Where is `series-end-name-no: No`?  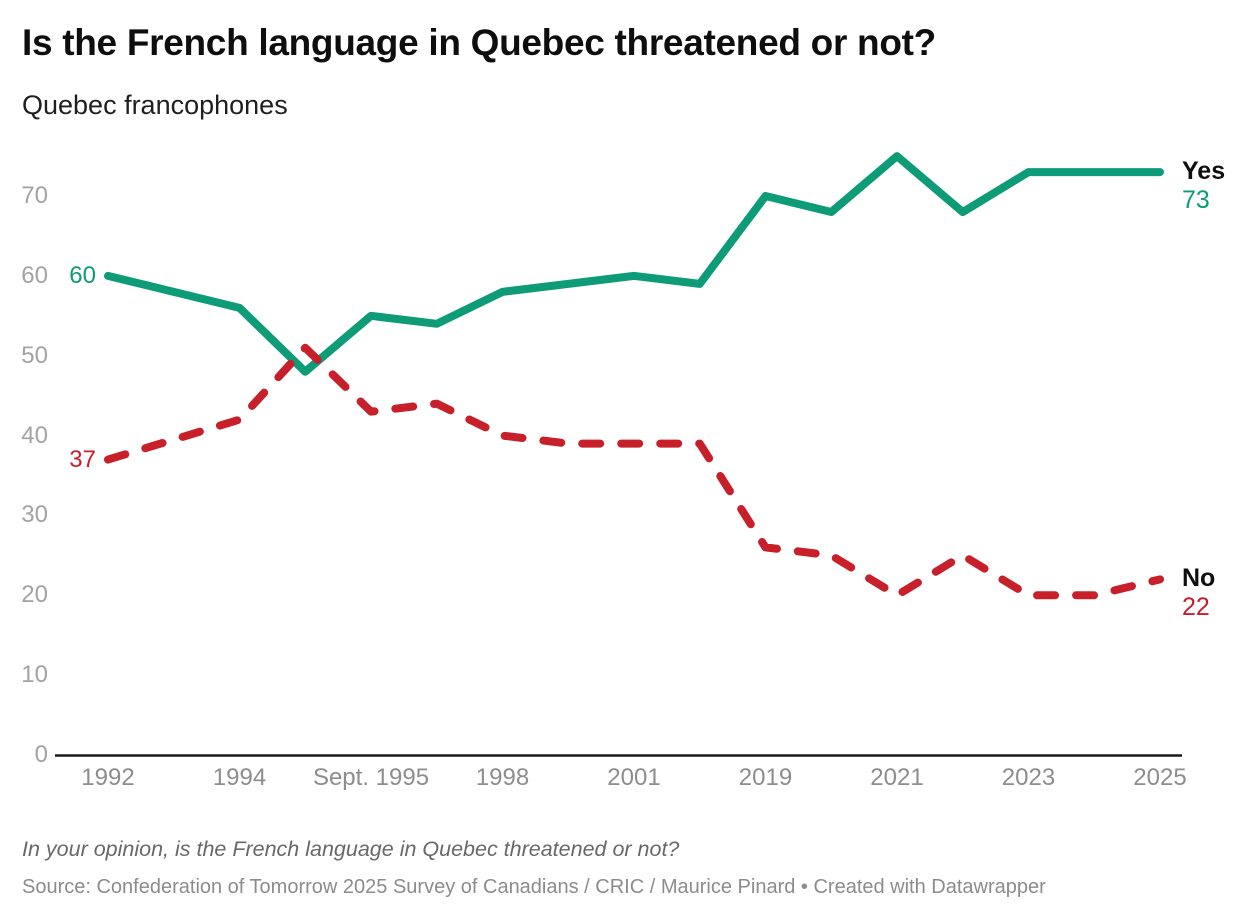 series-end-name-no: No is located at coordinates (1199, 578).